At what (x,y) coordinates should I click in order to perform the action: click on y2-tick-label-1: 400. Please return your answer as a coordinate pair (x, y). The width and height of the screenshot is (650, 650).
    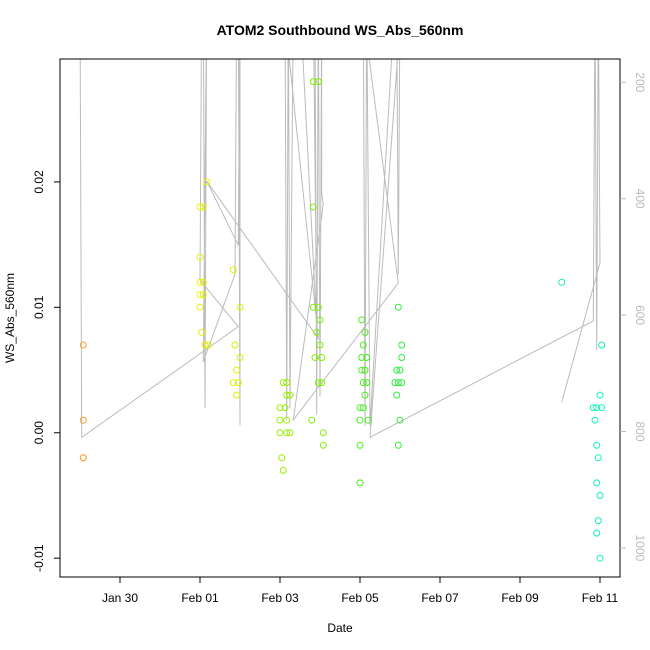
    Looking at the image, I should click on (640, 199).